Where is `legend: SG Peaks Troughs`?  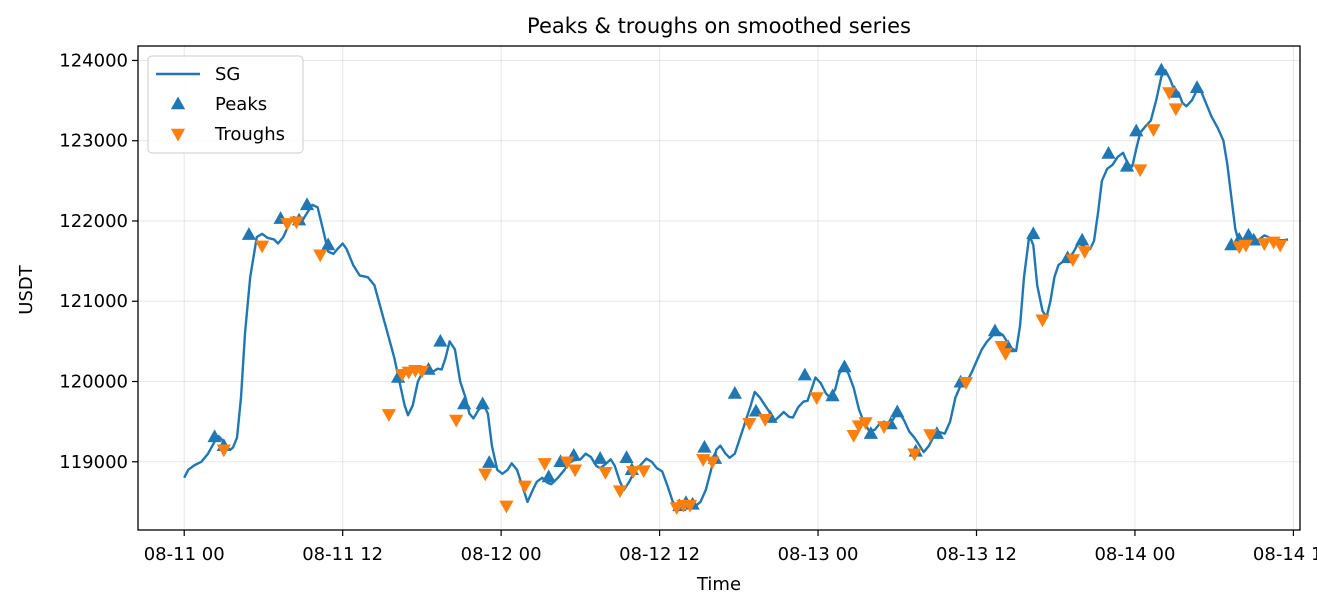 legend: SG Peaks Troughs is located at coordinates (225, 104).